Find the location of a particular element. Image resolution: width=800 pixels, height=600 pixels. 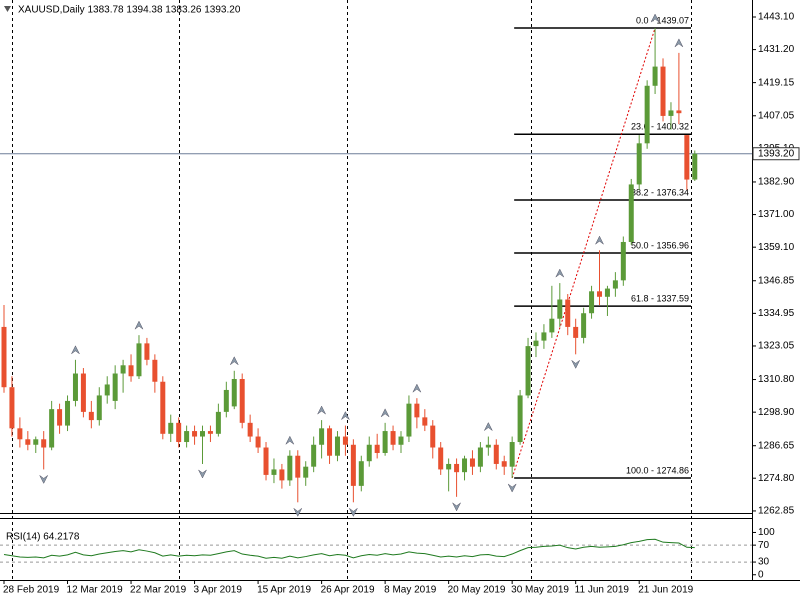

indicator-title: RSI(14) 64.2178 is located at coordinates (43, 537).